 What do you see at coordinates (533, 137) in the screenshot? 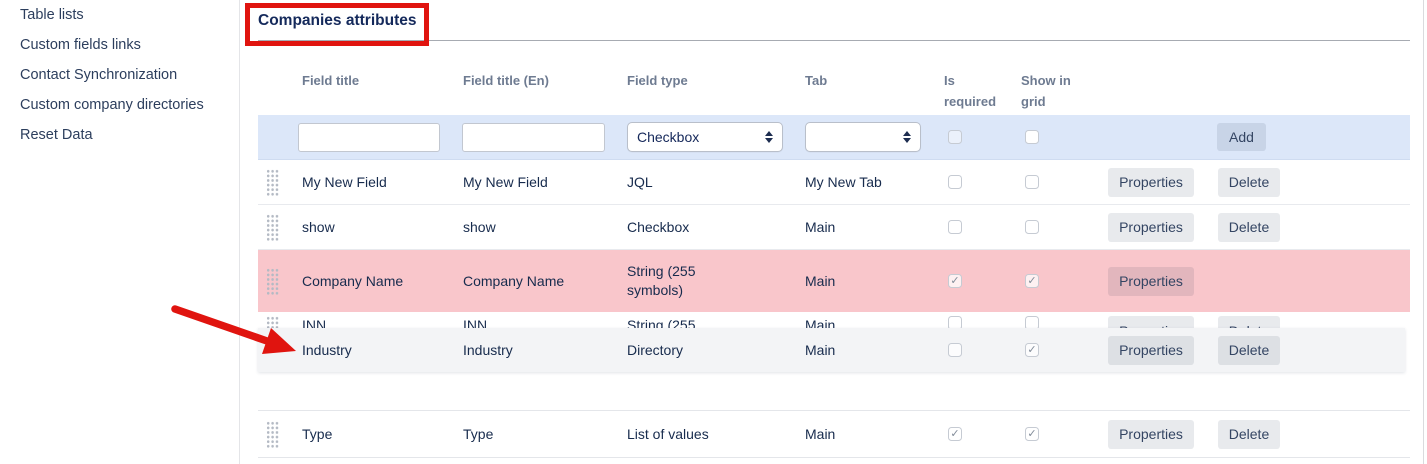
I see `field-title-en-input` at bounding box center [533, 137].